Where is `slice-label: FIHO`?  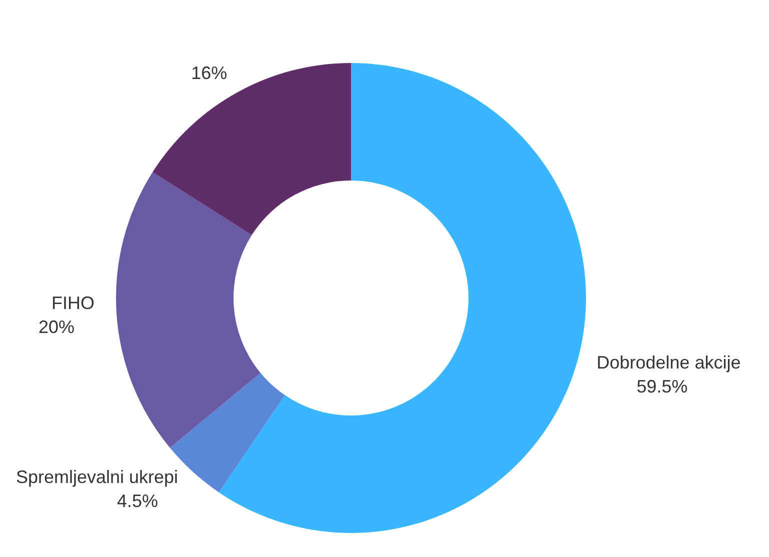 slice-label: FIHO is located at coordinates (73, 303).